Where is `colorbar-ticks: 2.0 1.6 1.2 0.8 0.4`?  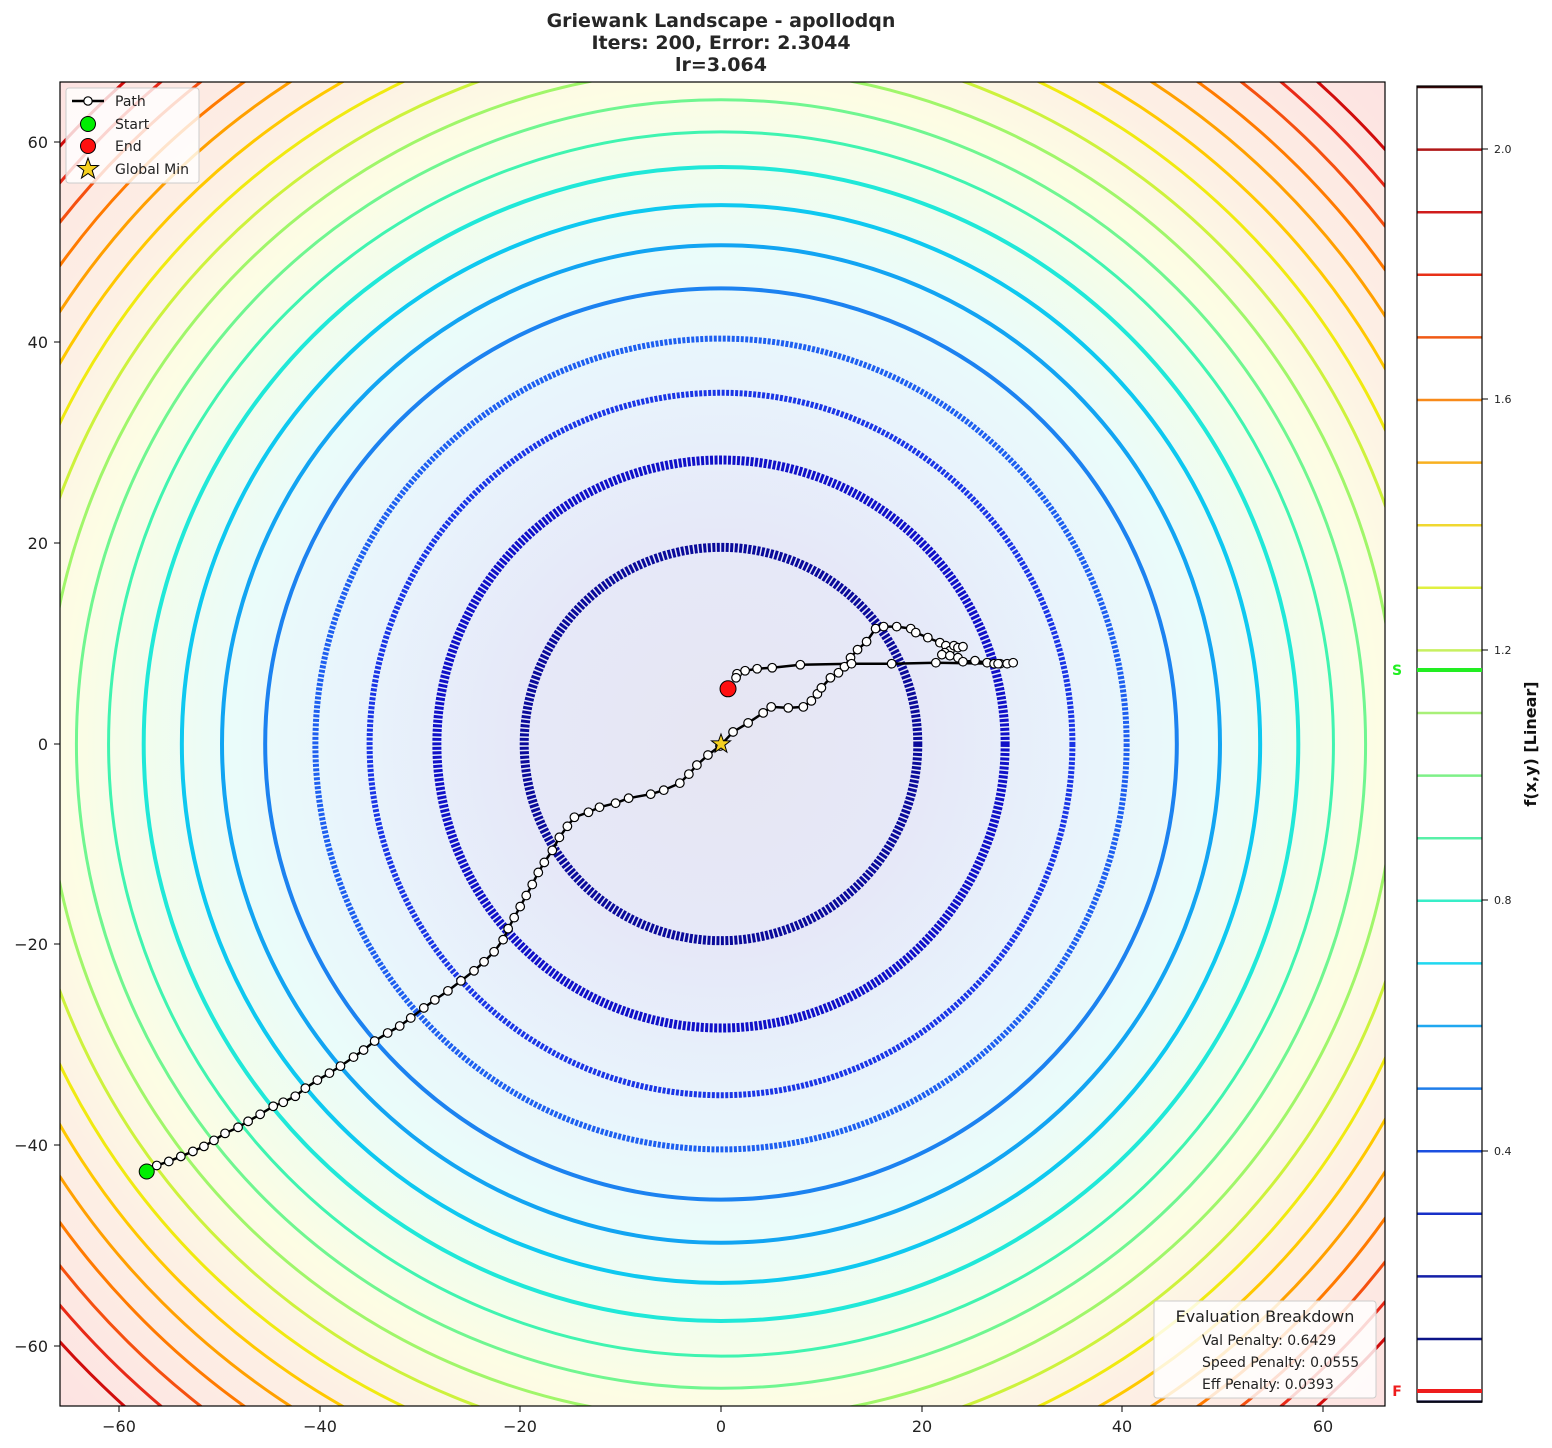
colorbar-ticks: 2.0 1.6 1.2 0.8 0.4 is located at coordinates (1497, 650).